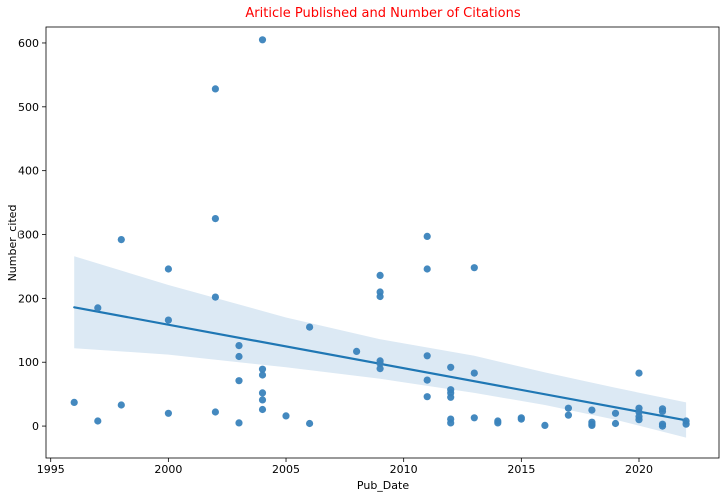  I want to click on y-axis-label: Number_cited, so click(12, 243).